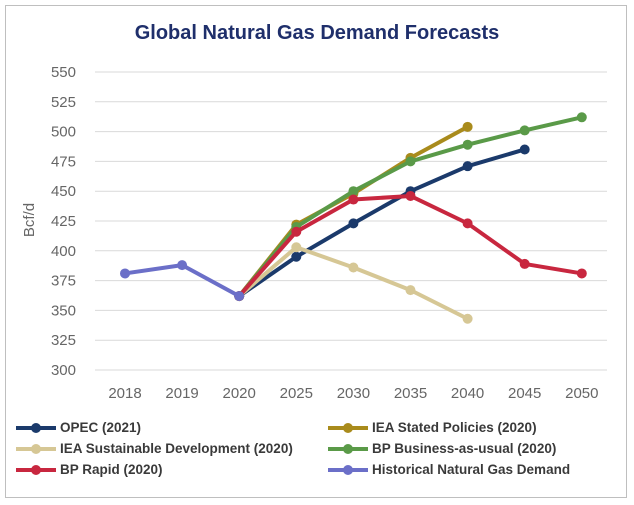 The height and width of the screenshot is (505, 634). What do you see at coordinates (410, 393) in the screenshot?
I see `x-tick-label: 2035` at bounding box center [410, 393].